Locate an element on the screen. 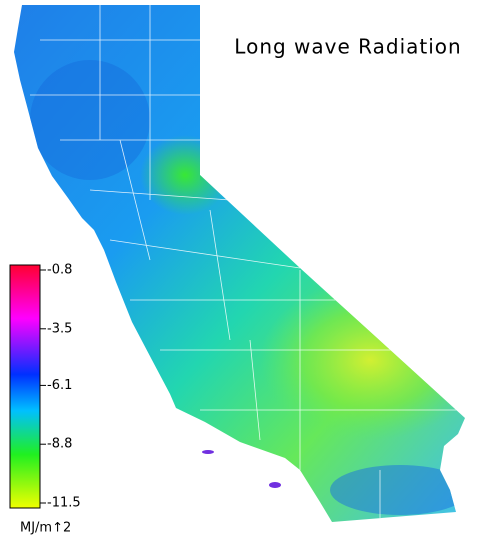 The image size is (500, 550). tick-label: -0.8 is located at coordinates (59, 270).